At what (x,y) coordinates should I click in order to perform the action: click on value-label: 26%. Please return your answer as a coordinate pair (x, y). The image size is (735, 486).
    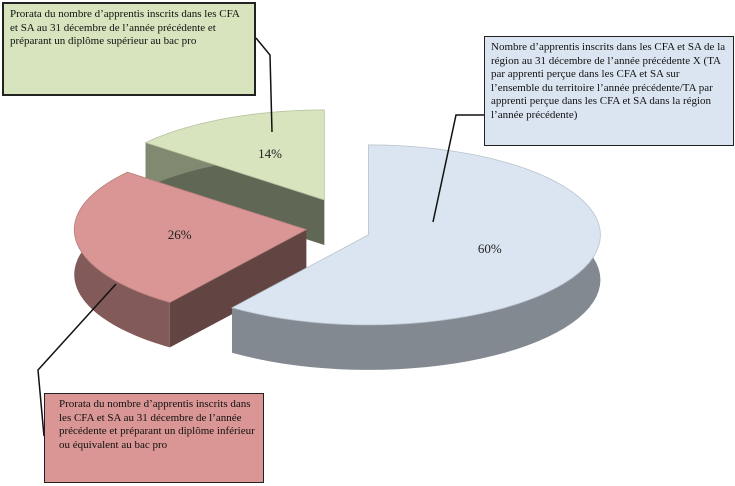
    Looking at the image, I should click on (180, 234).